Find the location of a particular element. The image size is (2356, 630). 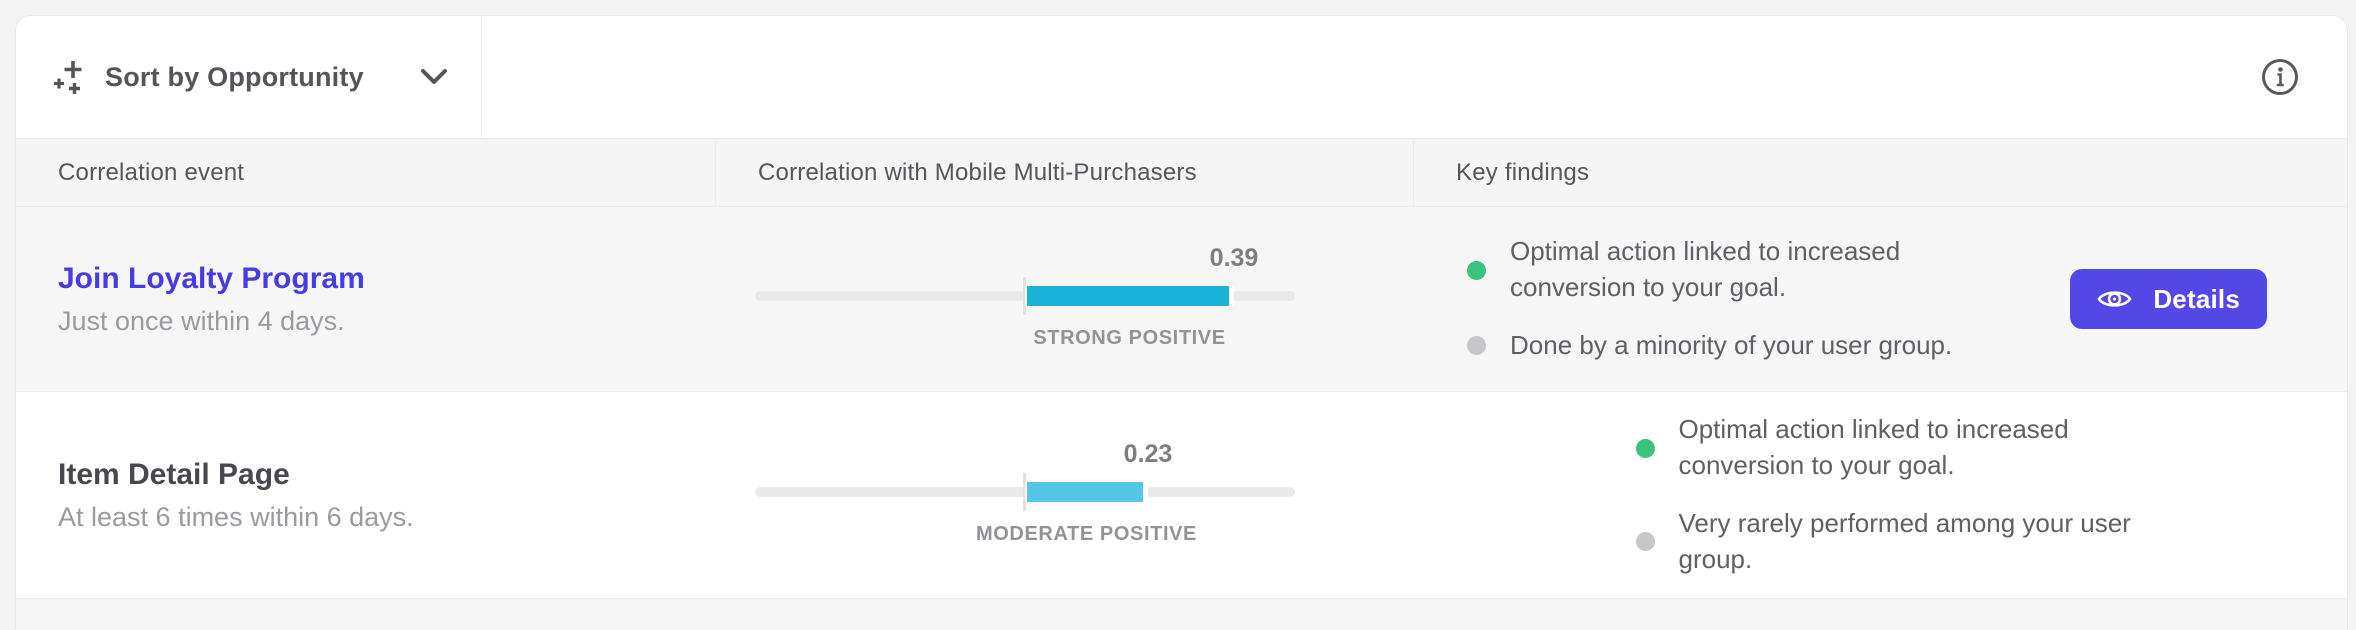

details-button-label: Details is located at coordinates (2196, 298).